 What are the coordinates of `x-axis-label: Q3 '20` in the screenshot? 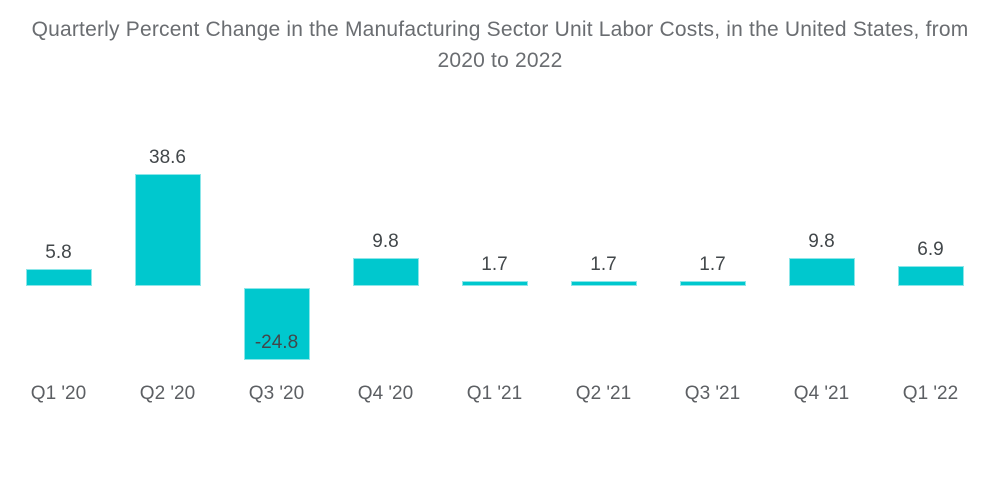 It's located at (276, 393).